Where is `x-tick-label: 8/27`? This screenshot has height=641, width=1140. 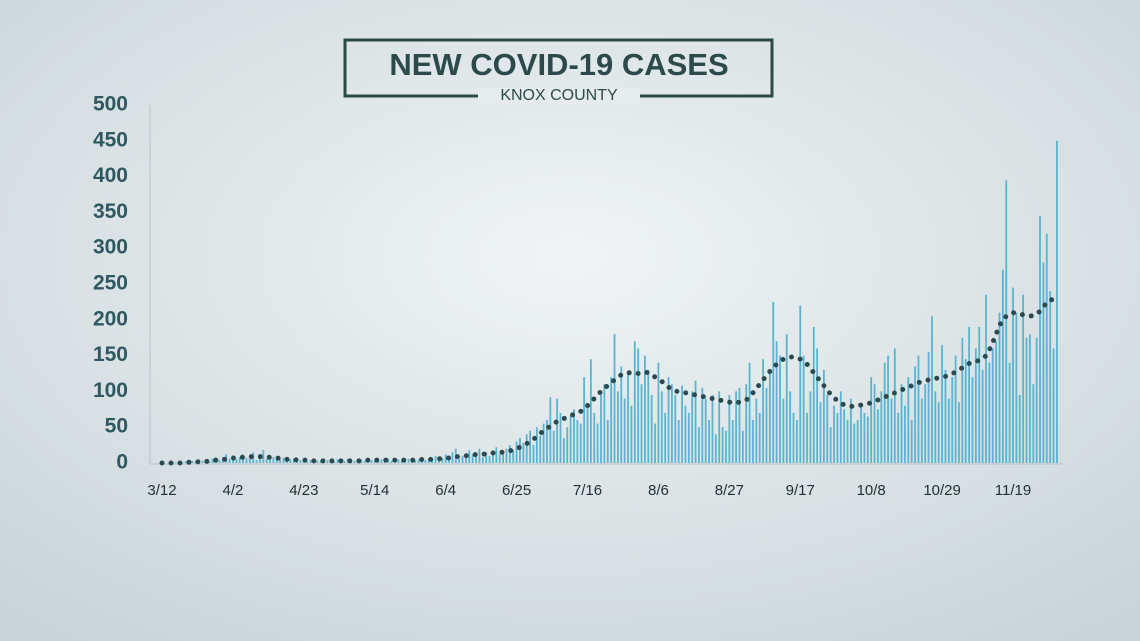
x-tick-label: 8/27 is located at coordinates (729, 490).